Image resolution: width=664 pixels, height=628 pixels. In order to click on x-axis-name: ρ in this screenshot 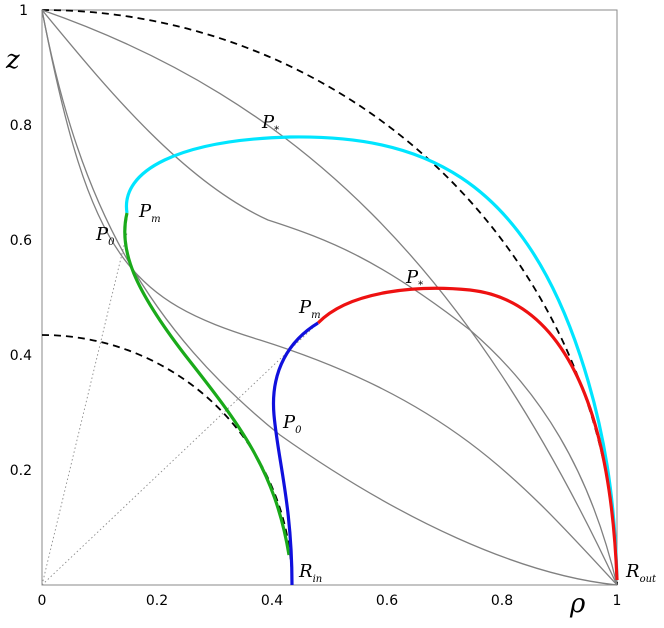, I will do `click(577, 604)`.